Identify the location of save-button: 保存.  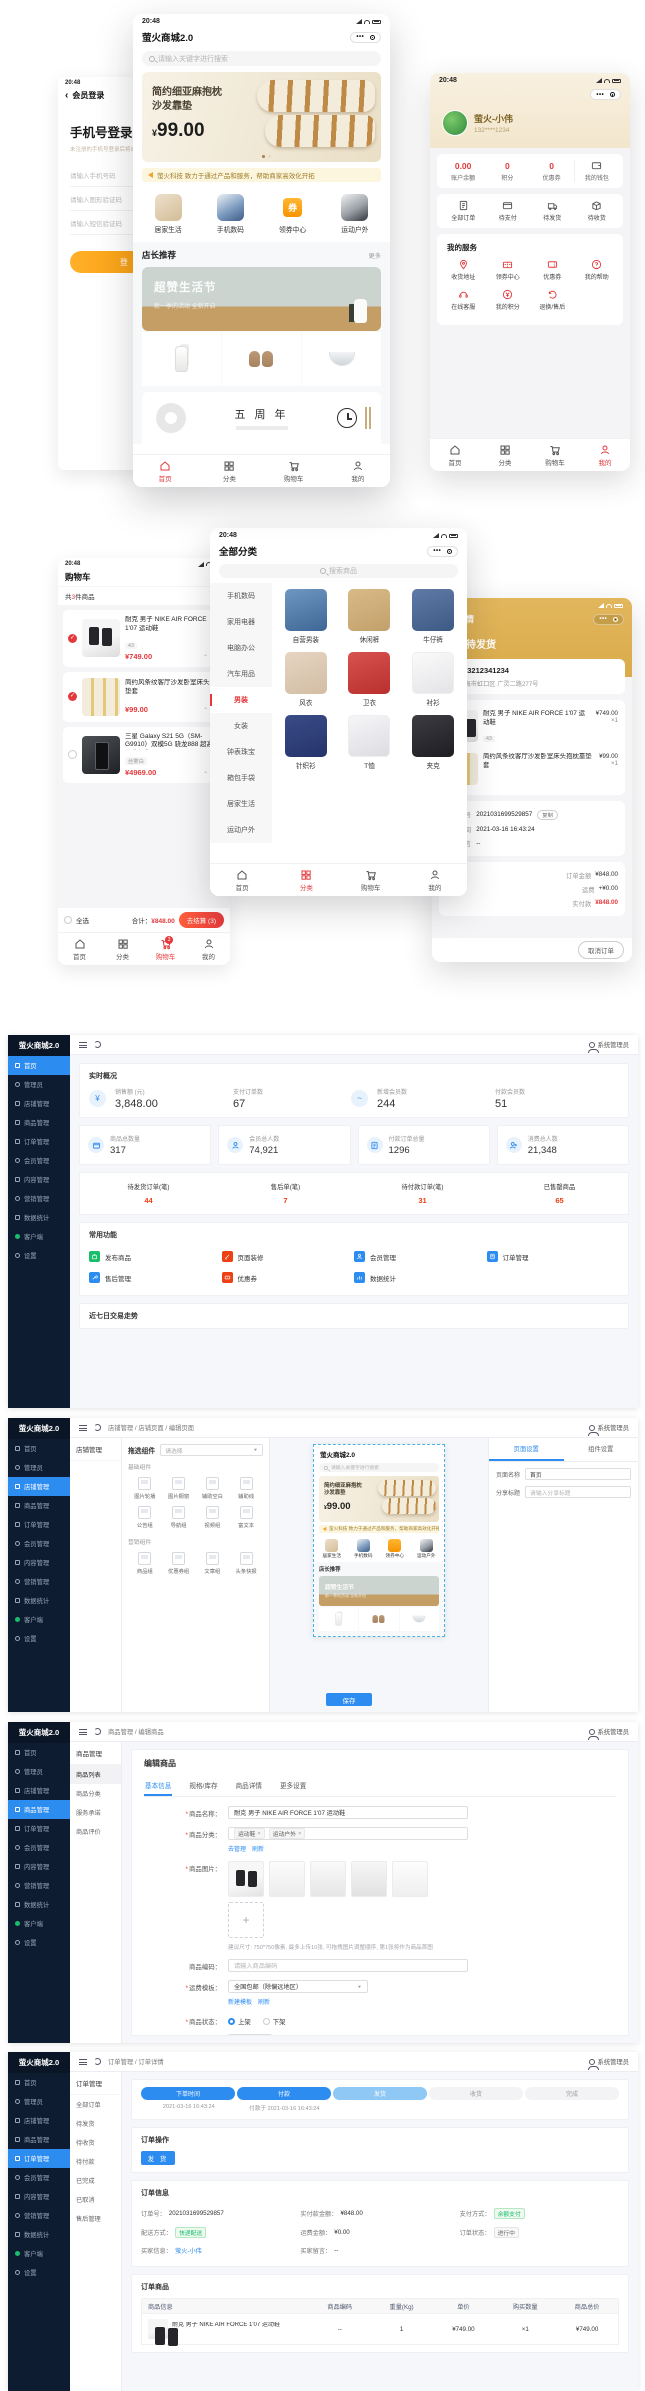
(349, 1699).